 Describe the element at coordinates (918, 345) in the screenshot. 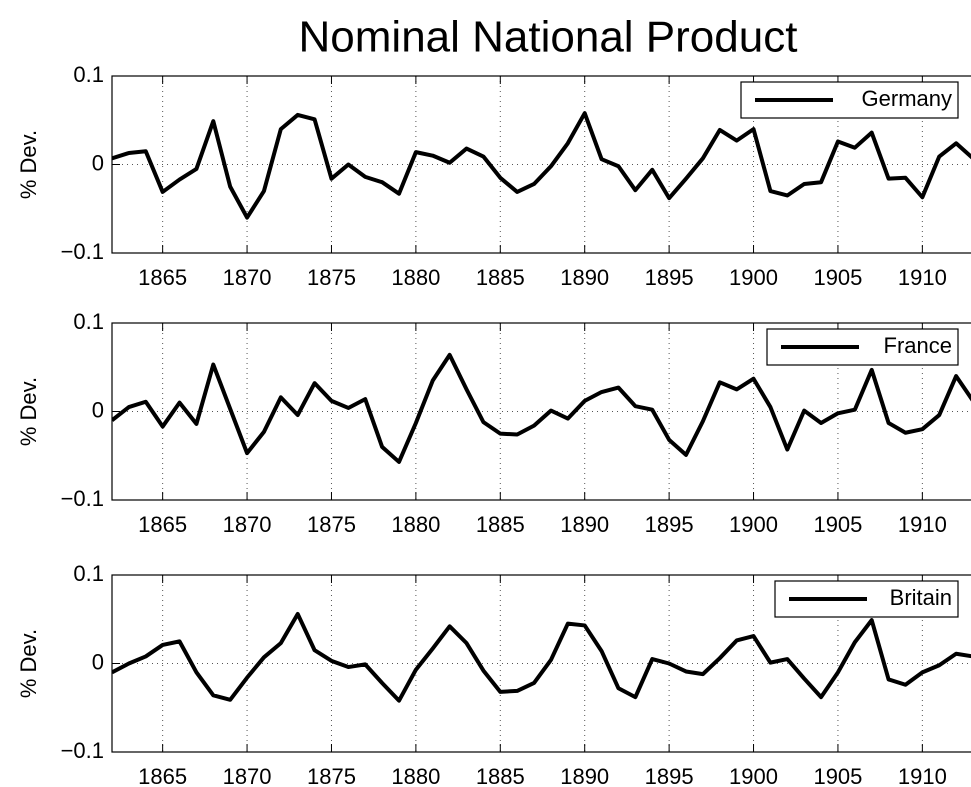

I see `legend-label: France` at that location.